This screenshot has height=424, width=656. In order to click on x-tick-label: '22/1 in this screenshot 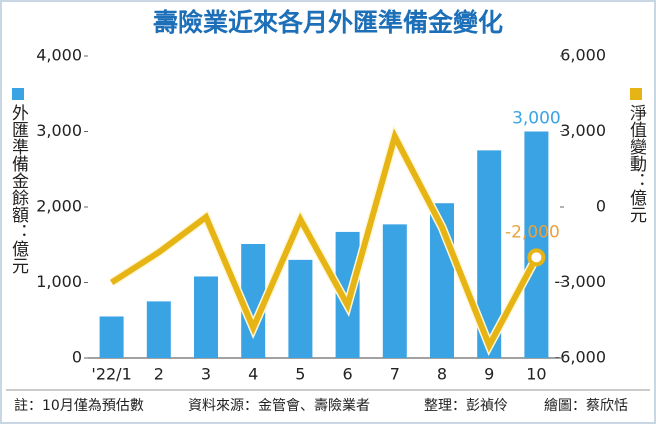, I will do `click(111, 374)`.